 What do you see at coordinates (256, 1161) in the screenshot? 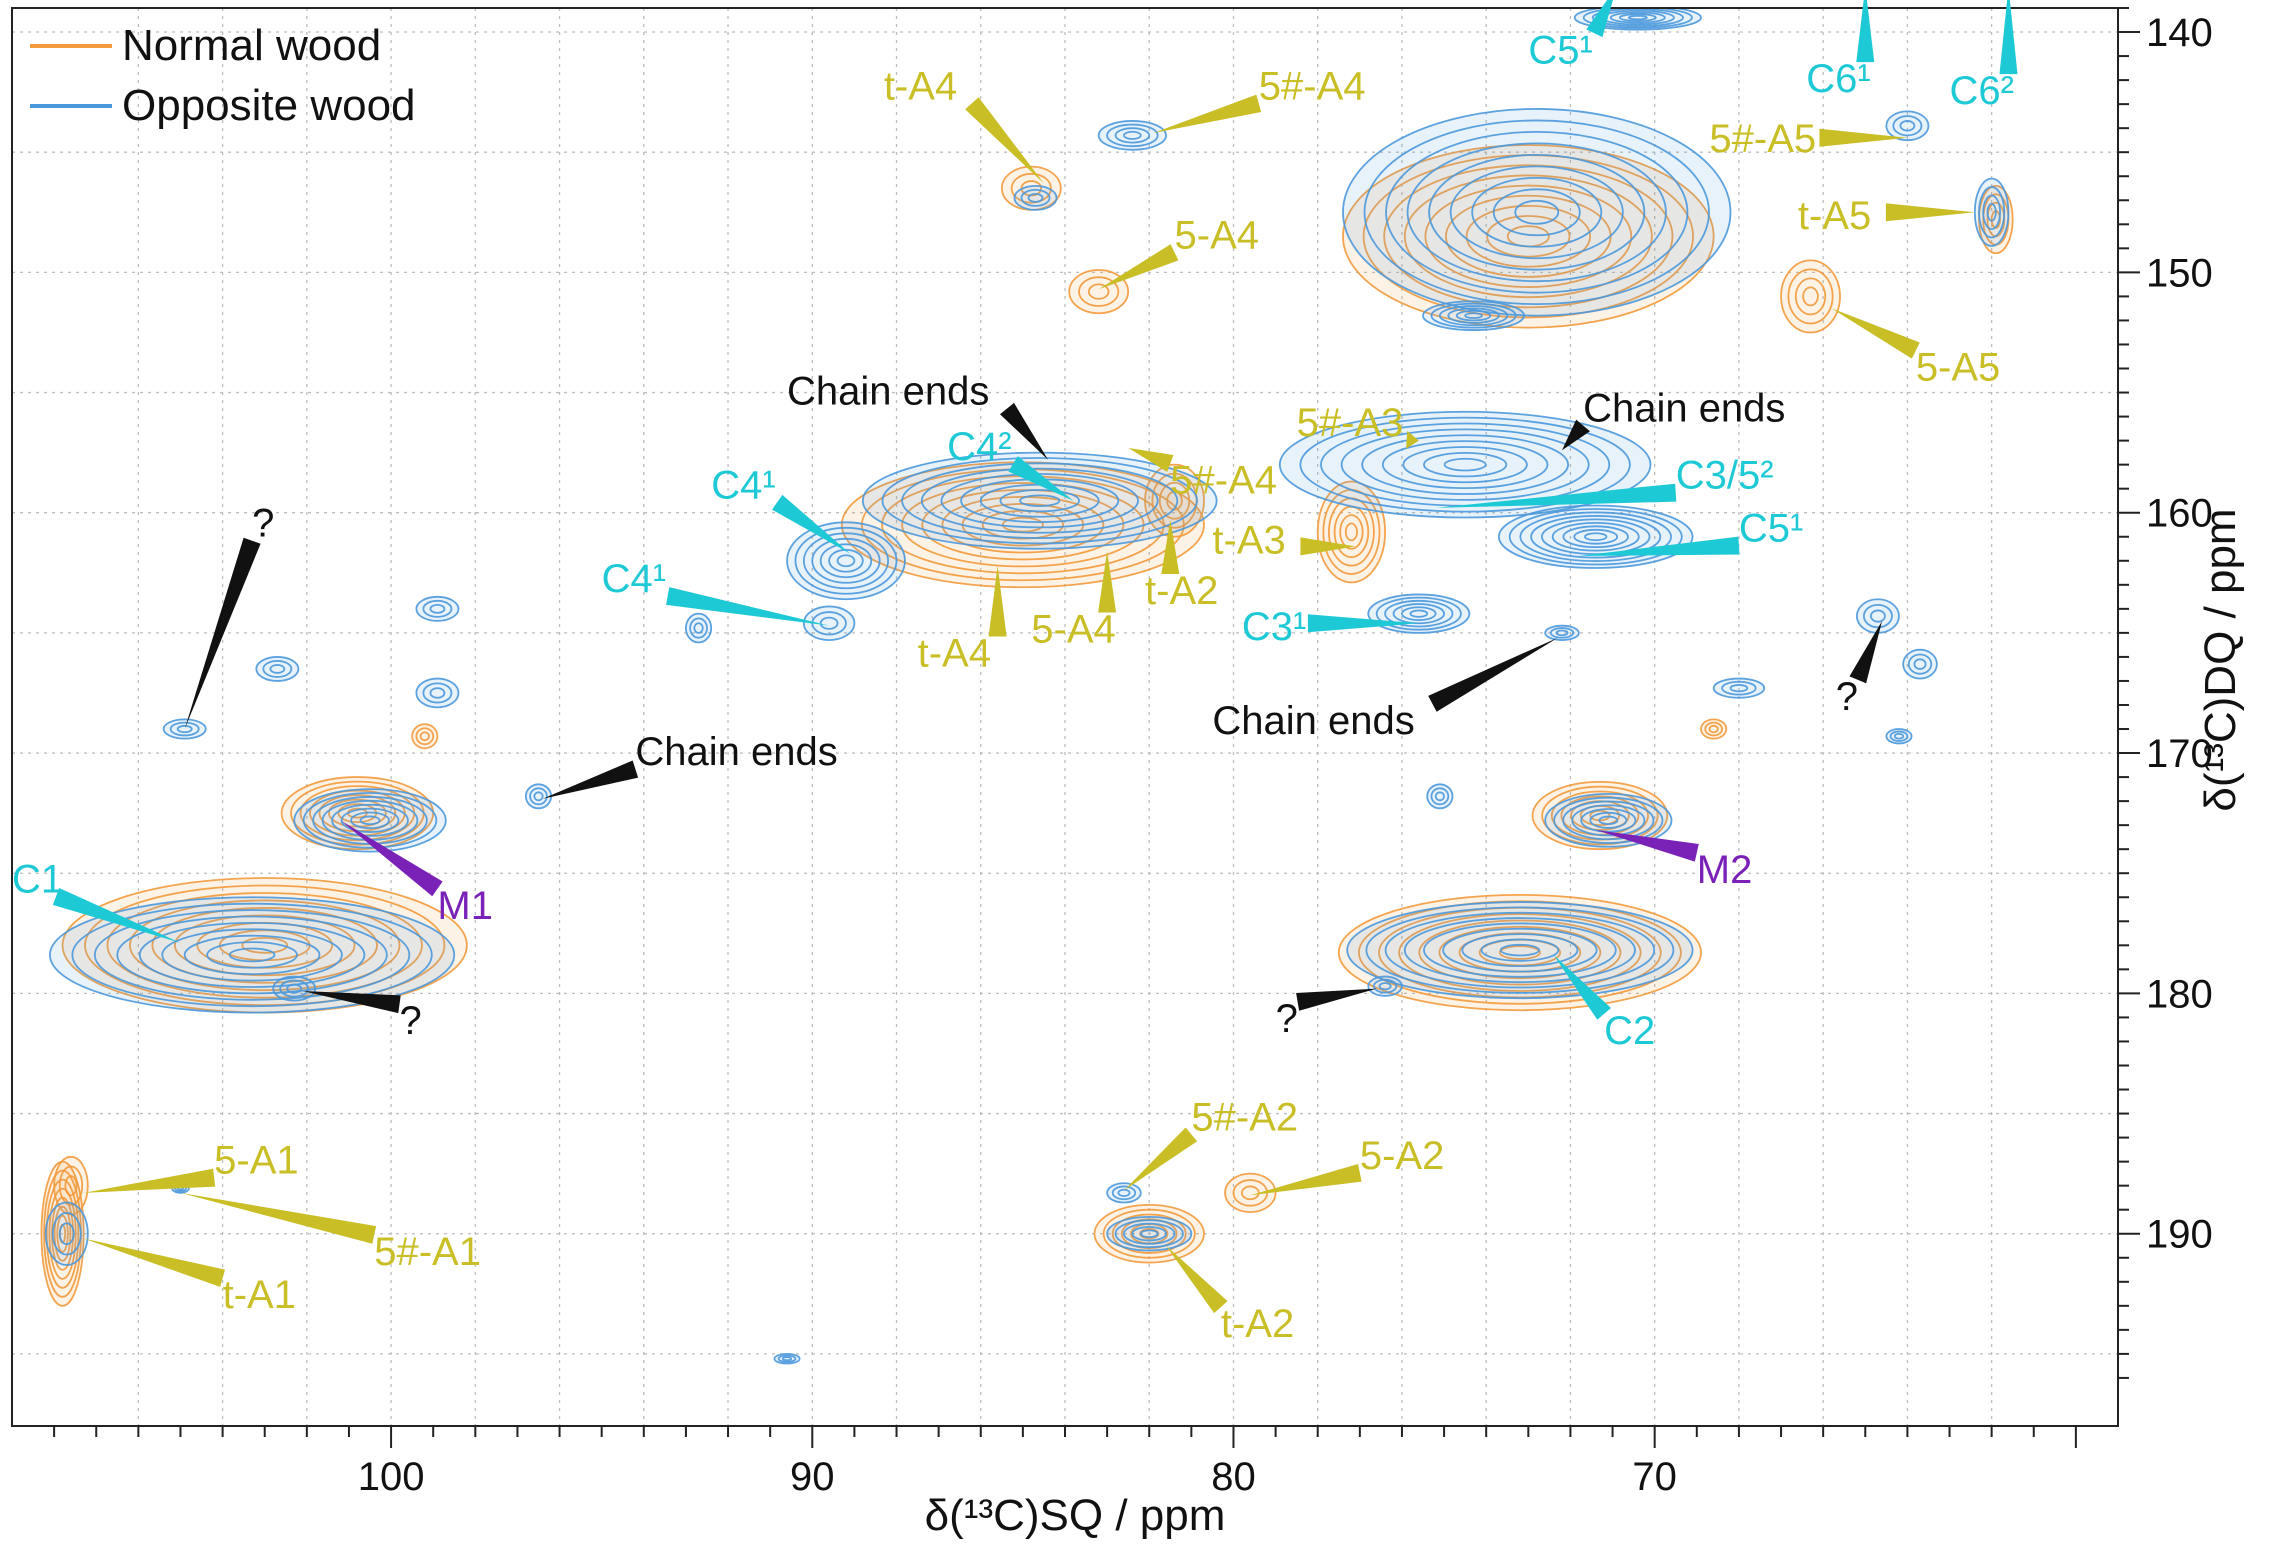
I see `annotation-label: 5-A1` at bounding box center [256, 1161].